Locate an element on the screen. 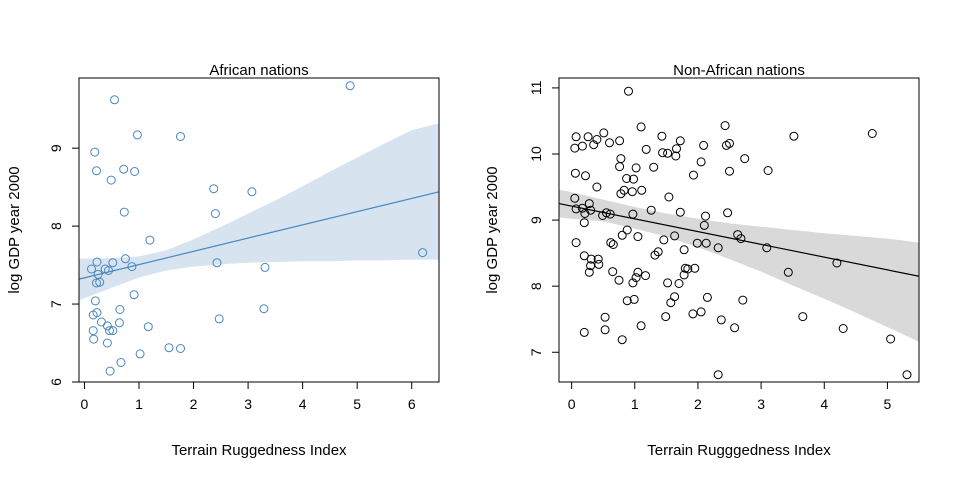 The height and width of the screenshot is (480, 960). regression-line is located at coordinates (259, 235).